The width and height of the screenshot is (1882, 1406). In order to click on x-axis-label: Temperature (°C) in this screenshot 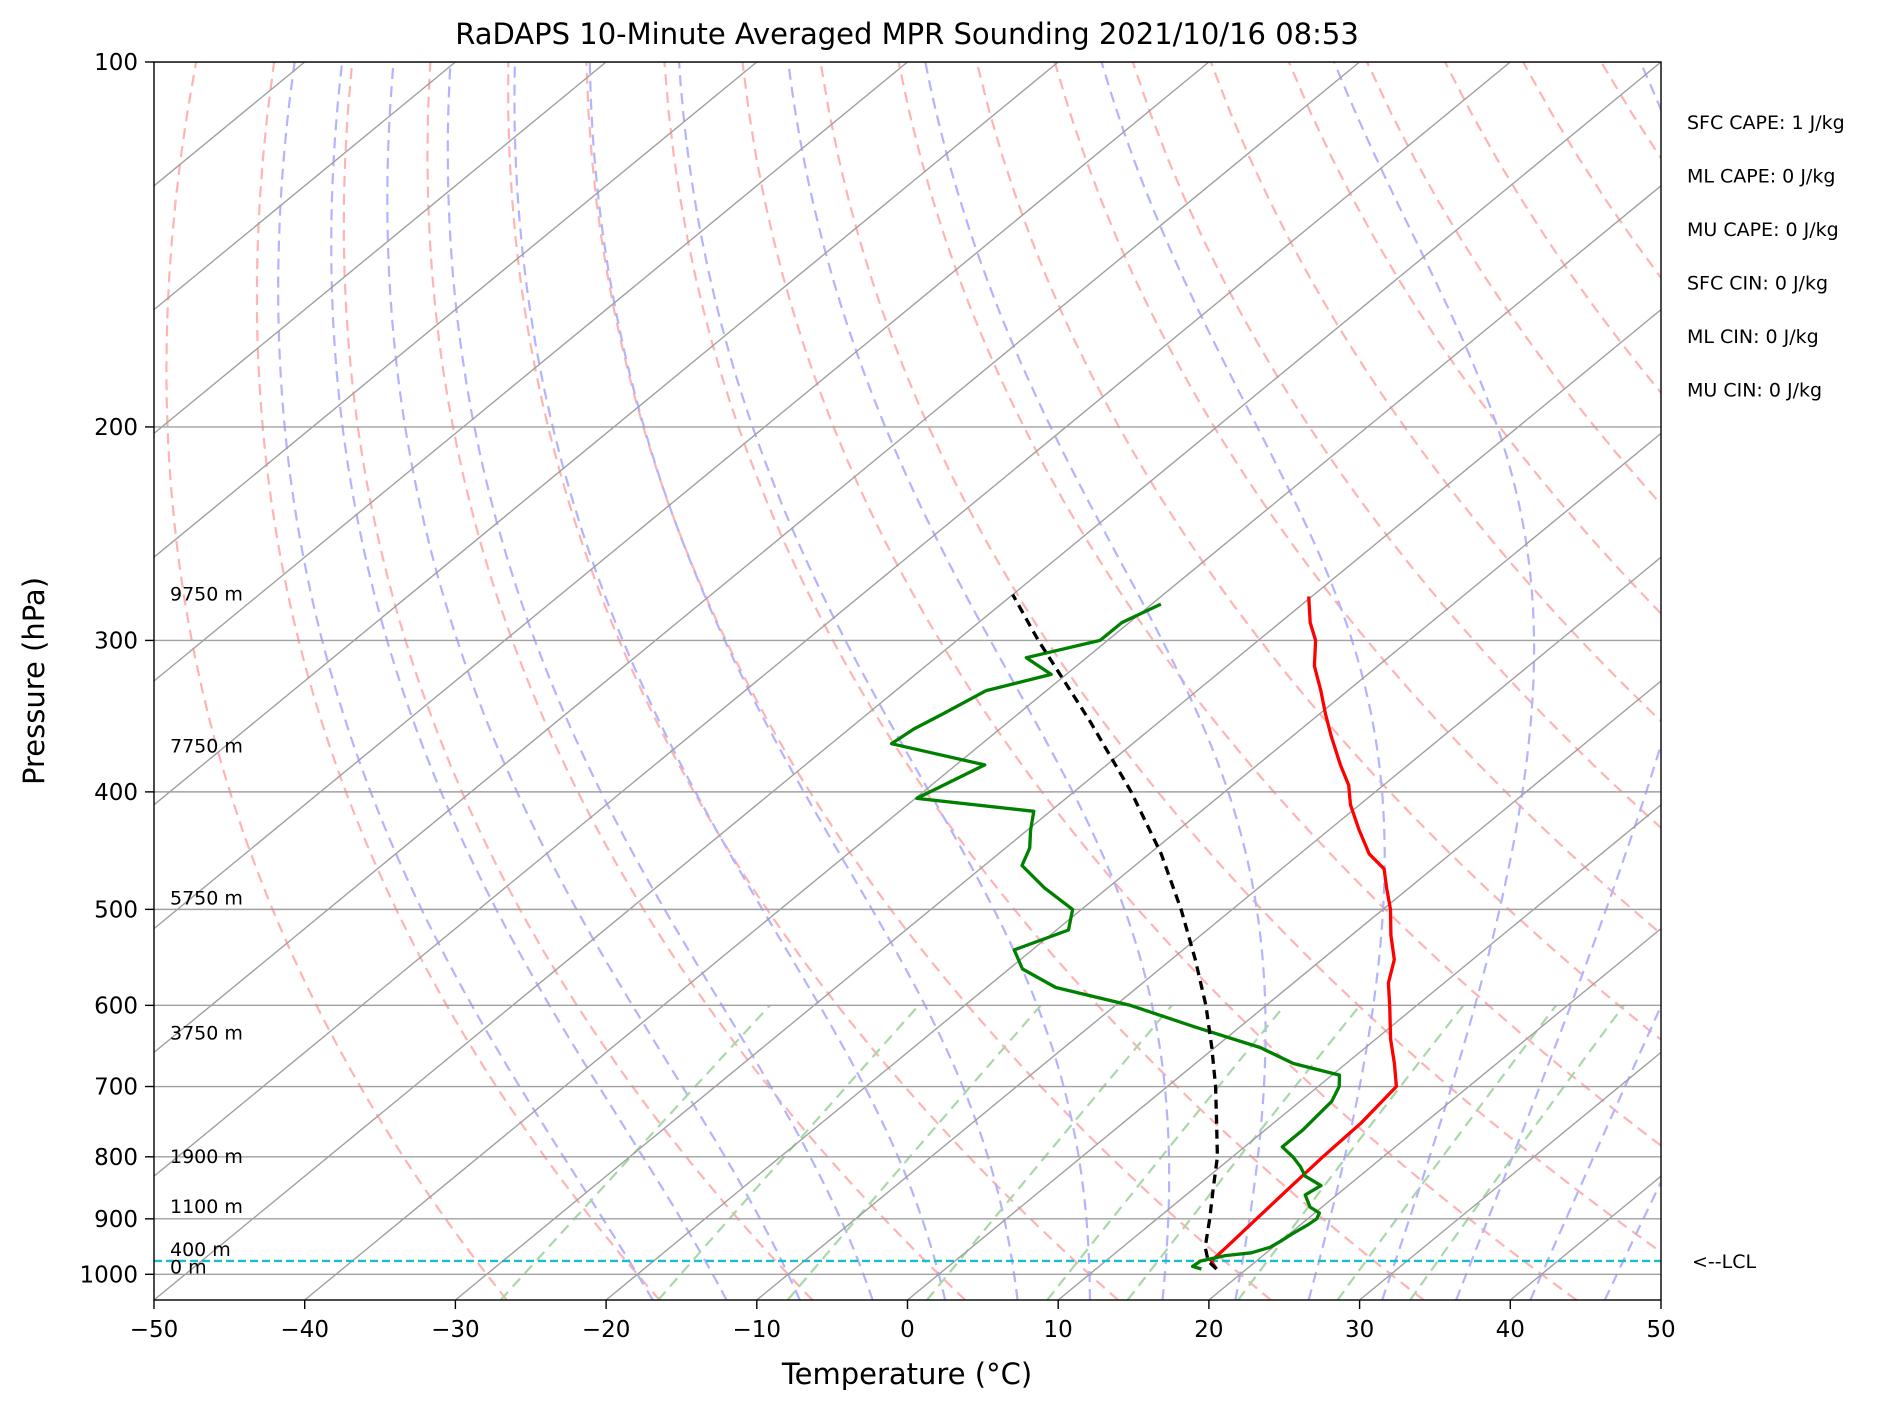, I will do `click(906, 1374)`.